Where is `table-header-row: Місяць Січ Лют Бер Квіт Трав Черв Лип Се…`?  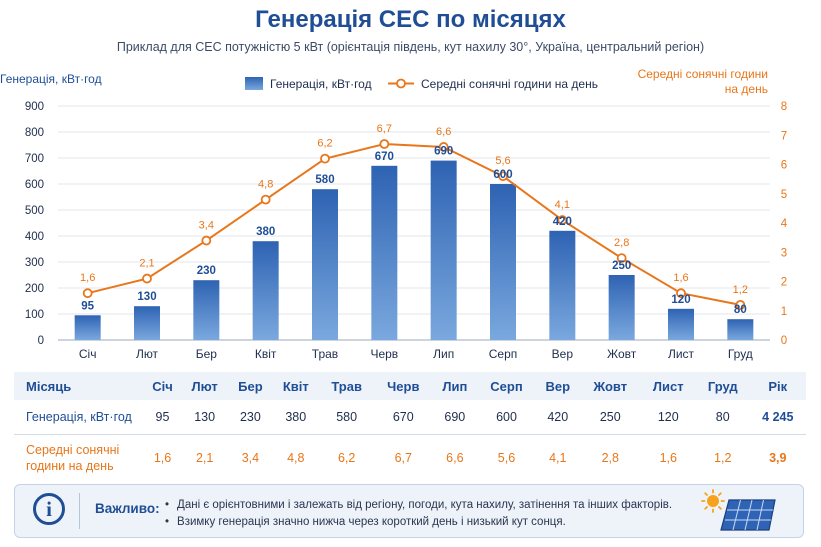
table-header-row: Місяць Січ Лют Бер Квіт Трав Черв Лип Се… is located at coordinates (410, 386).